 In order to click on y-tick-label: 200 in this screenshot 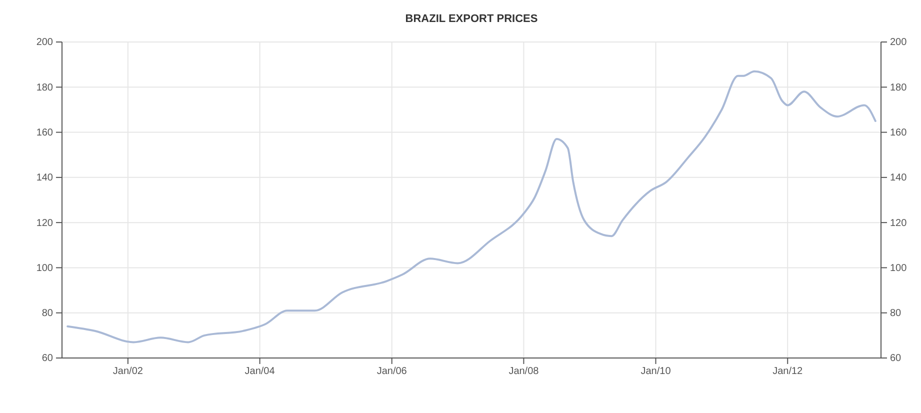, I will do `click(45, 42)`.